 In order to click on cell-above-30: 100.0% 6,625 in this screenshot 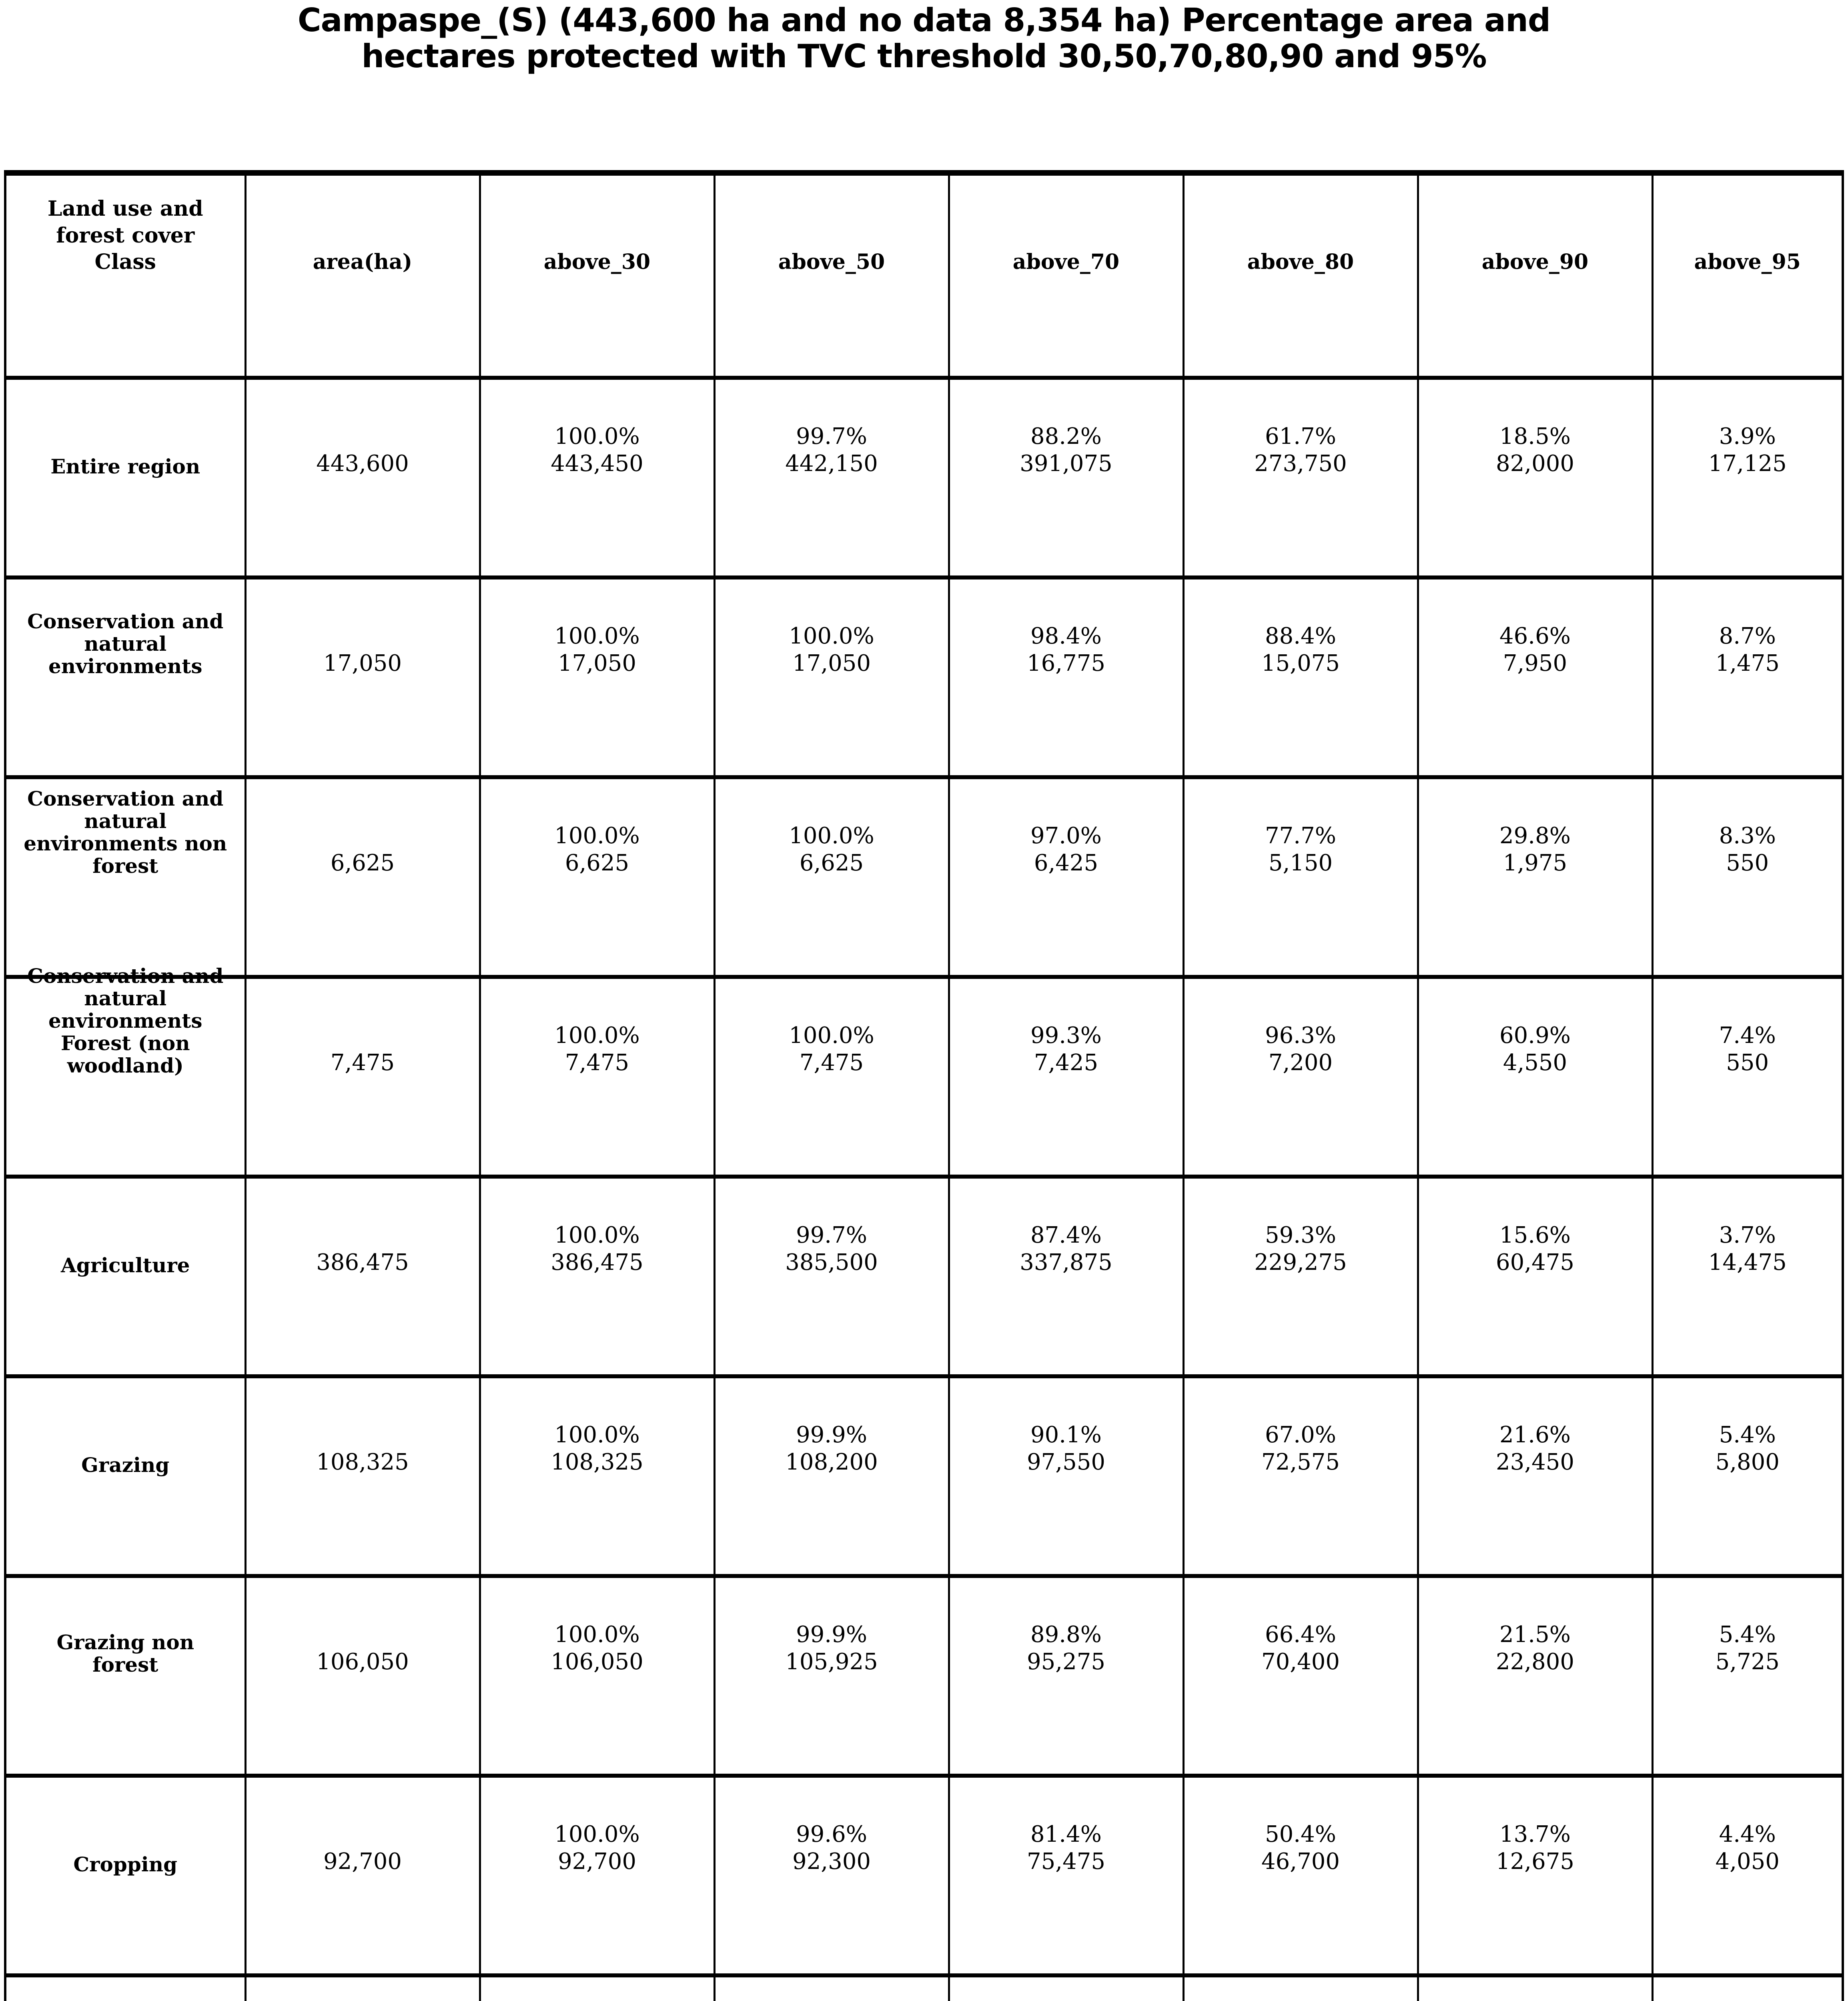, I will do `click(597, 877)`.